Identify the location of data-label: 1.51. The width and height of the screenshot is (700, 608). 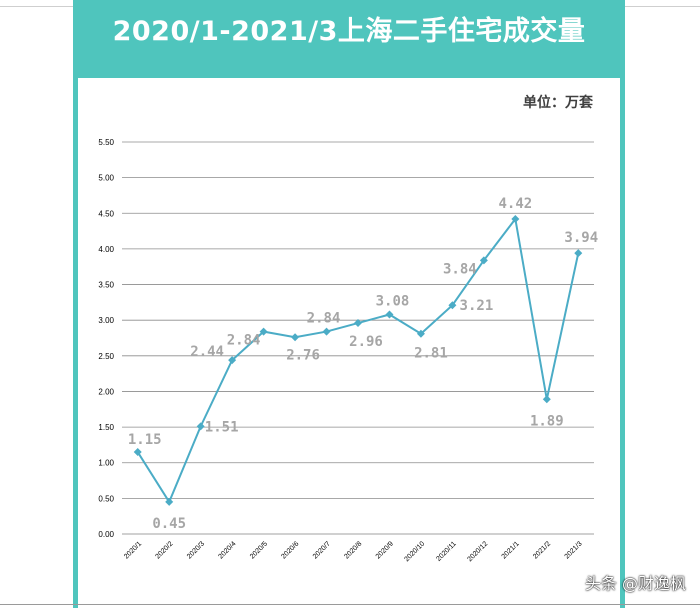
(222, 427).